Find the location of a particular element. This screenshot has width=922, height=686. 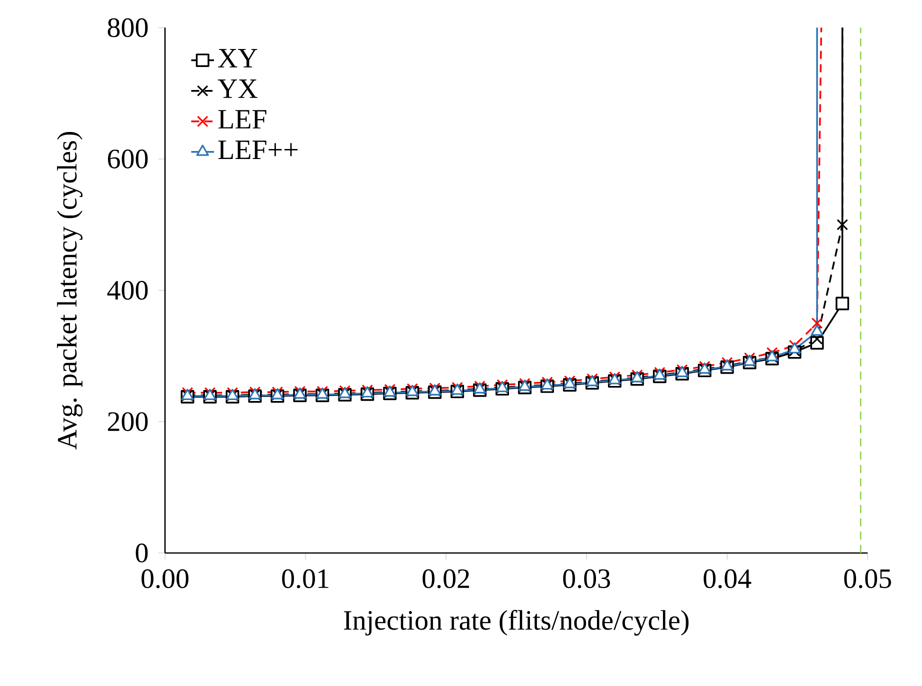

x-tick-label: 0.05 is located at coordinates (868, 578).